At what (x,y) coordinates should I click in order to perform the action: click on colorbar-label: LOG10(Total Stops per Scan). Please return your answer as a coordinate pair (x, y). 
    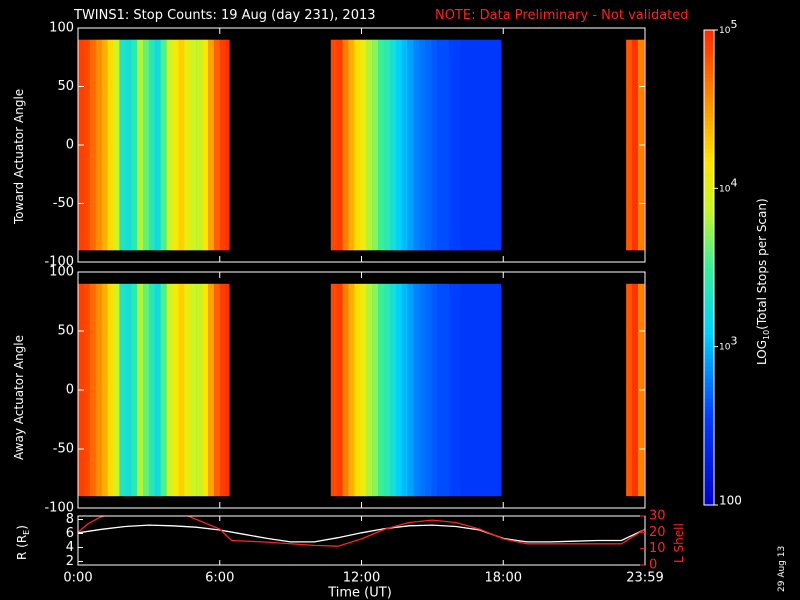
    Looking at the image, I should click on (763, 281).